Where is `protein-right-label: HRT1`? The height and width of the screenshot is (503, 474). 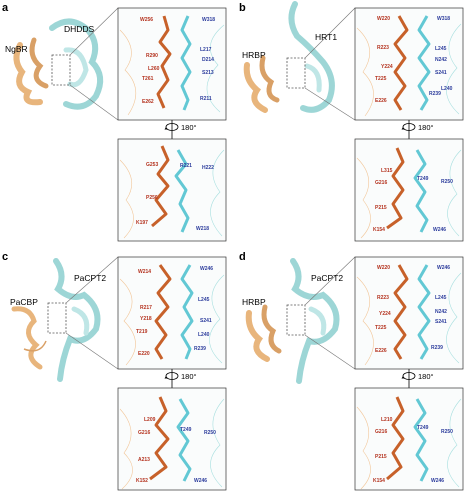 protein-right-label: HRT1 is located at coordinates (326, 37).